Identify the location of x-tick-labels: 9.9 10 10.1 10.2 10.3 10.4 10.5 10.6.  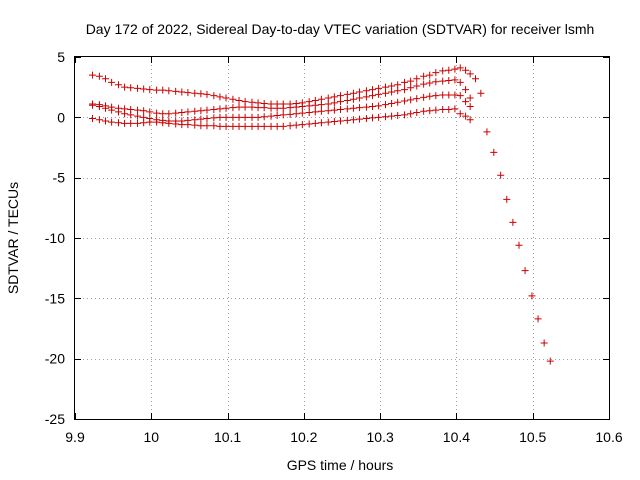
(344, 437).